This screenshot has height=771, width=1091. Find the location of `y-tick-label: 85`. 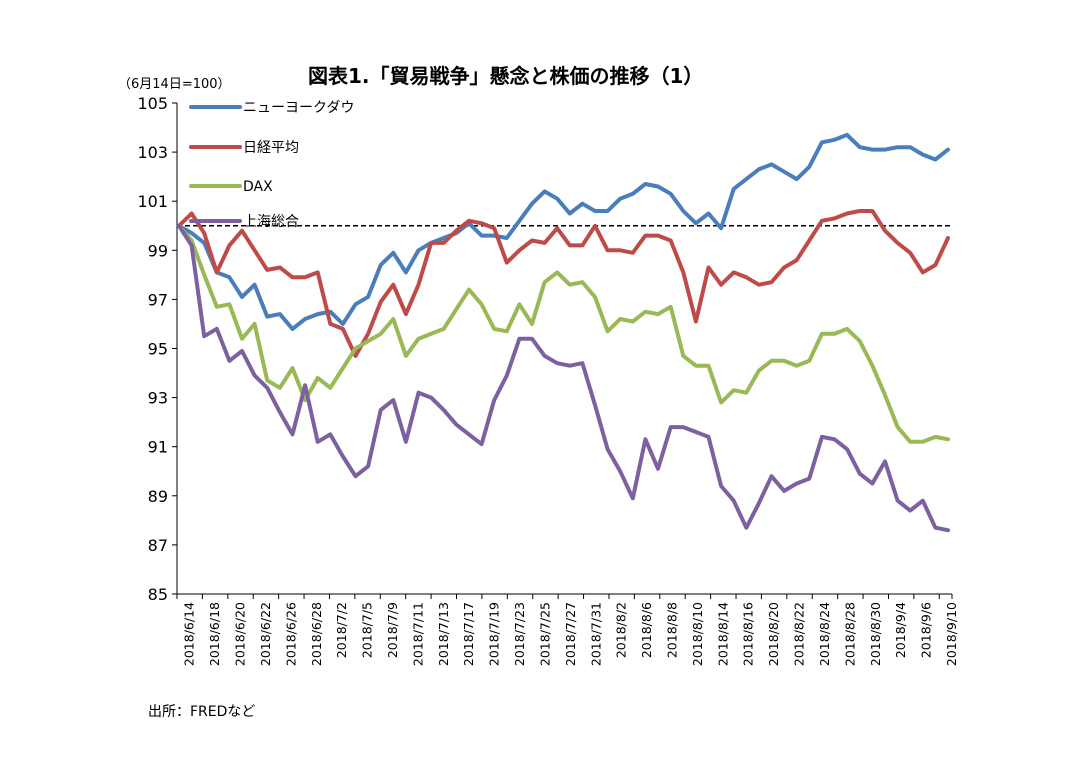

y-tick-label: 85 is located at coordinates (158, 594).